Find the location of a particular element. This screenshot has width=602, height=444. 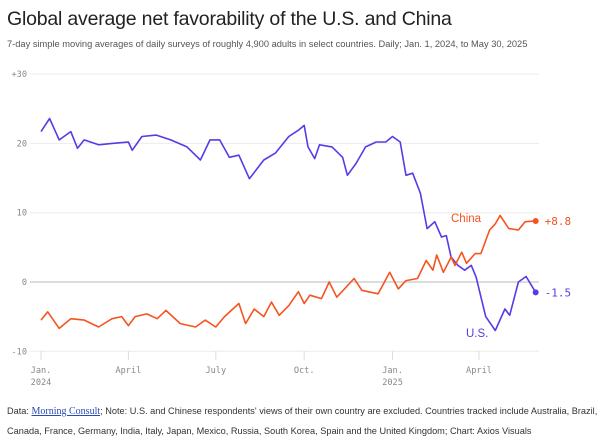

y-tick-label: 0 is located at coordinates (24, 283).